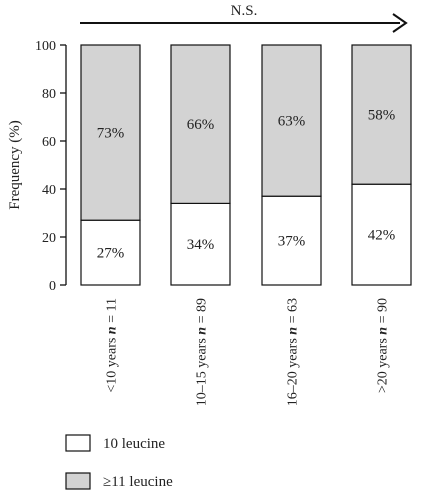 The height and width of the screenshot is (500, 428). I want to click on bar-data-label: 27%, so click(111, 254).